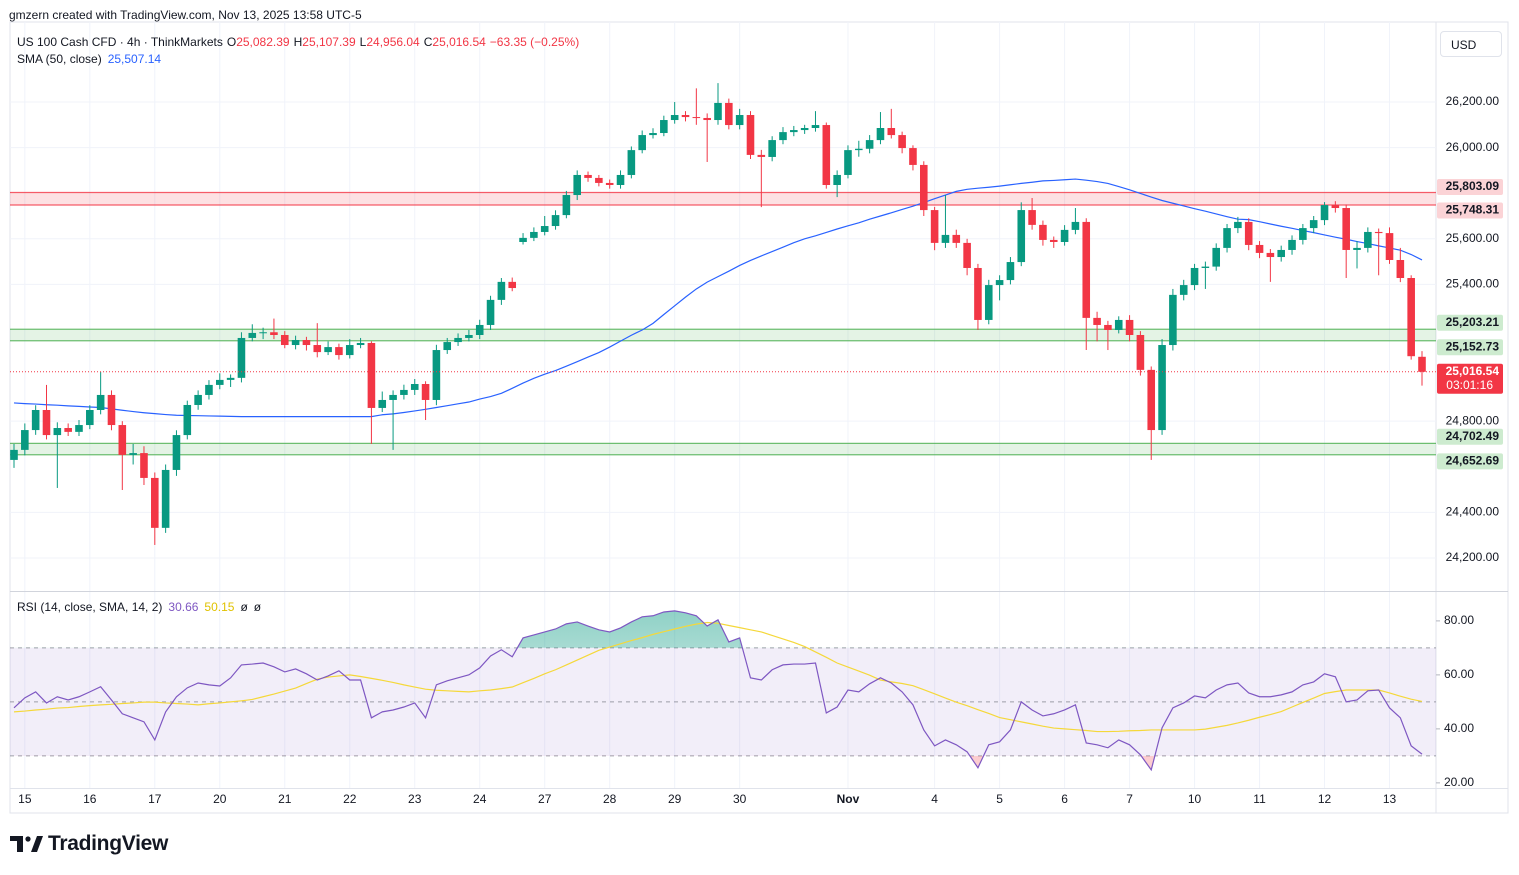  I want to click on x-tick-label: 23, so click(415, 799).